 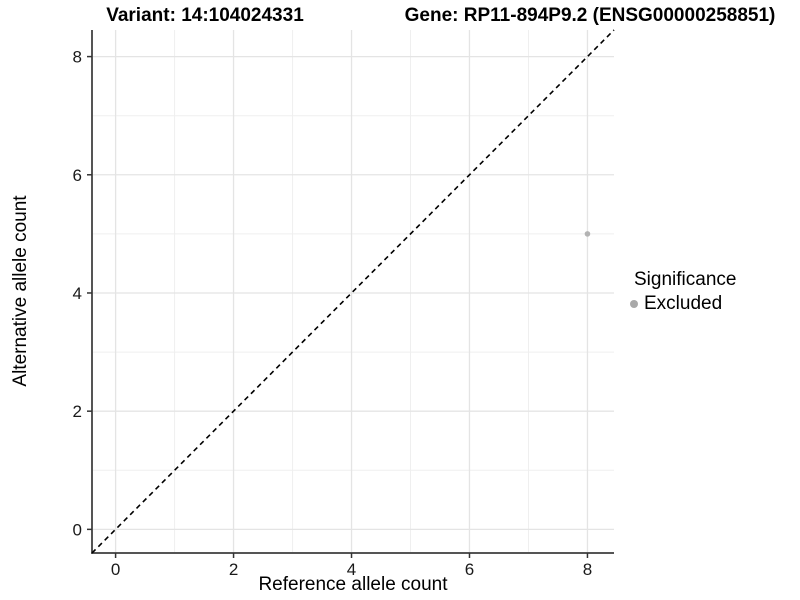 I want to click on legend-title: Significance, so click(x=685, y=279).